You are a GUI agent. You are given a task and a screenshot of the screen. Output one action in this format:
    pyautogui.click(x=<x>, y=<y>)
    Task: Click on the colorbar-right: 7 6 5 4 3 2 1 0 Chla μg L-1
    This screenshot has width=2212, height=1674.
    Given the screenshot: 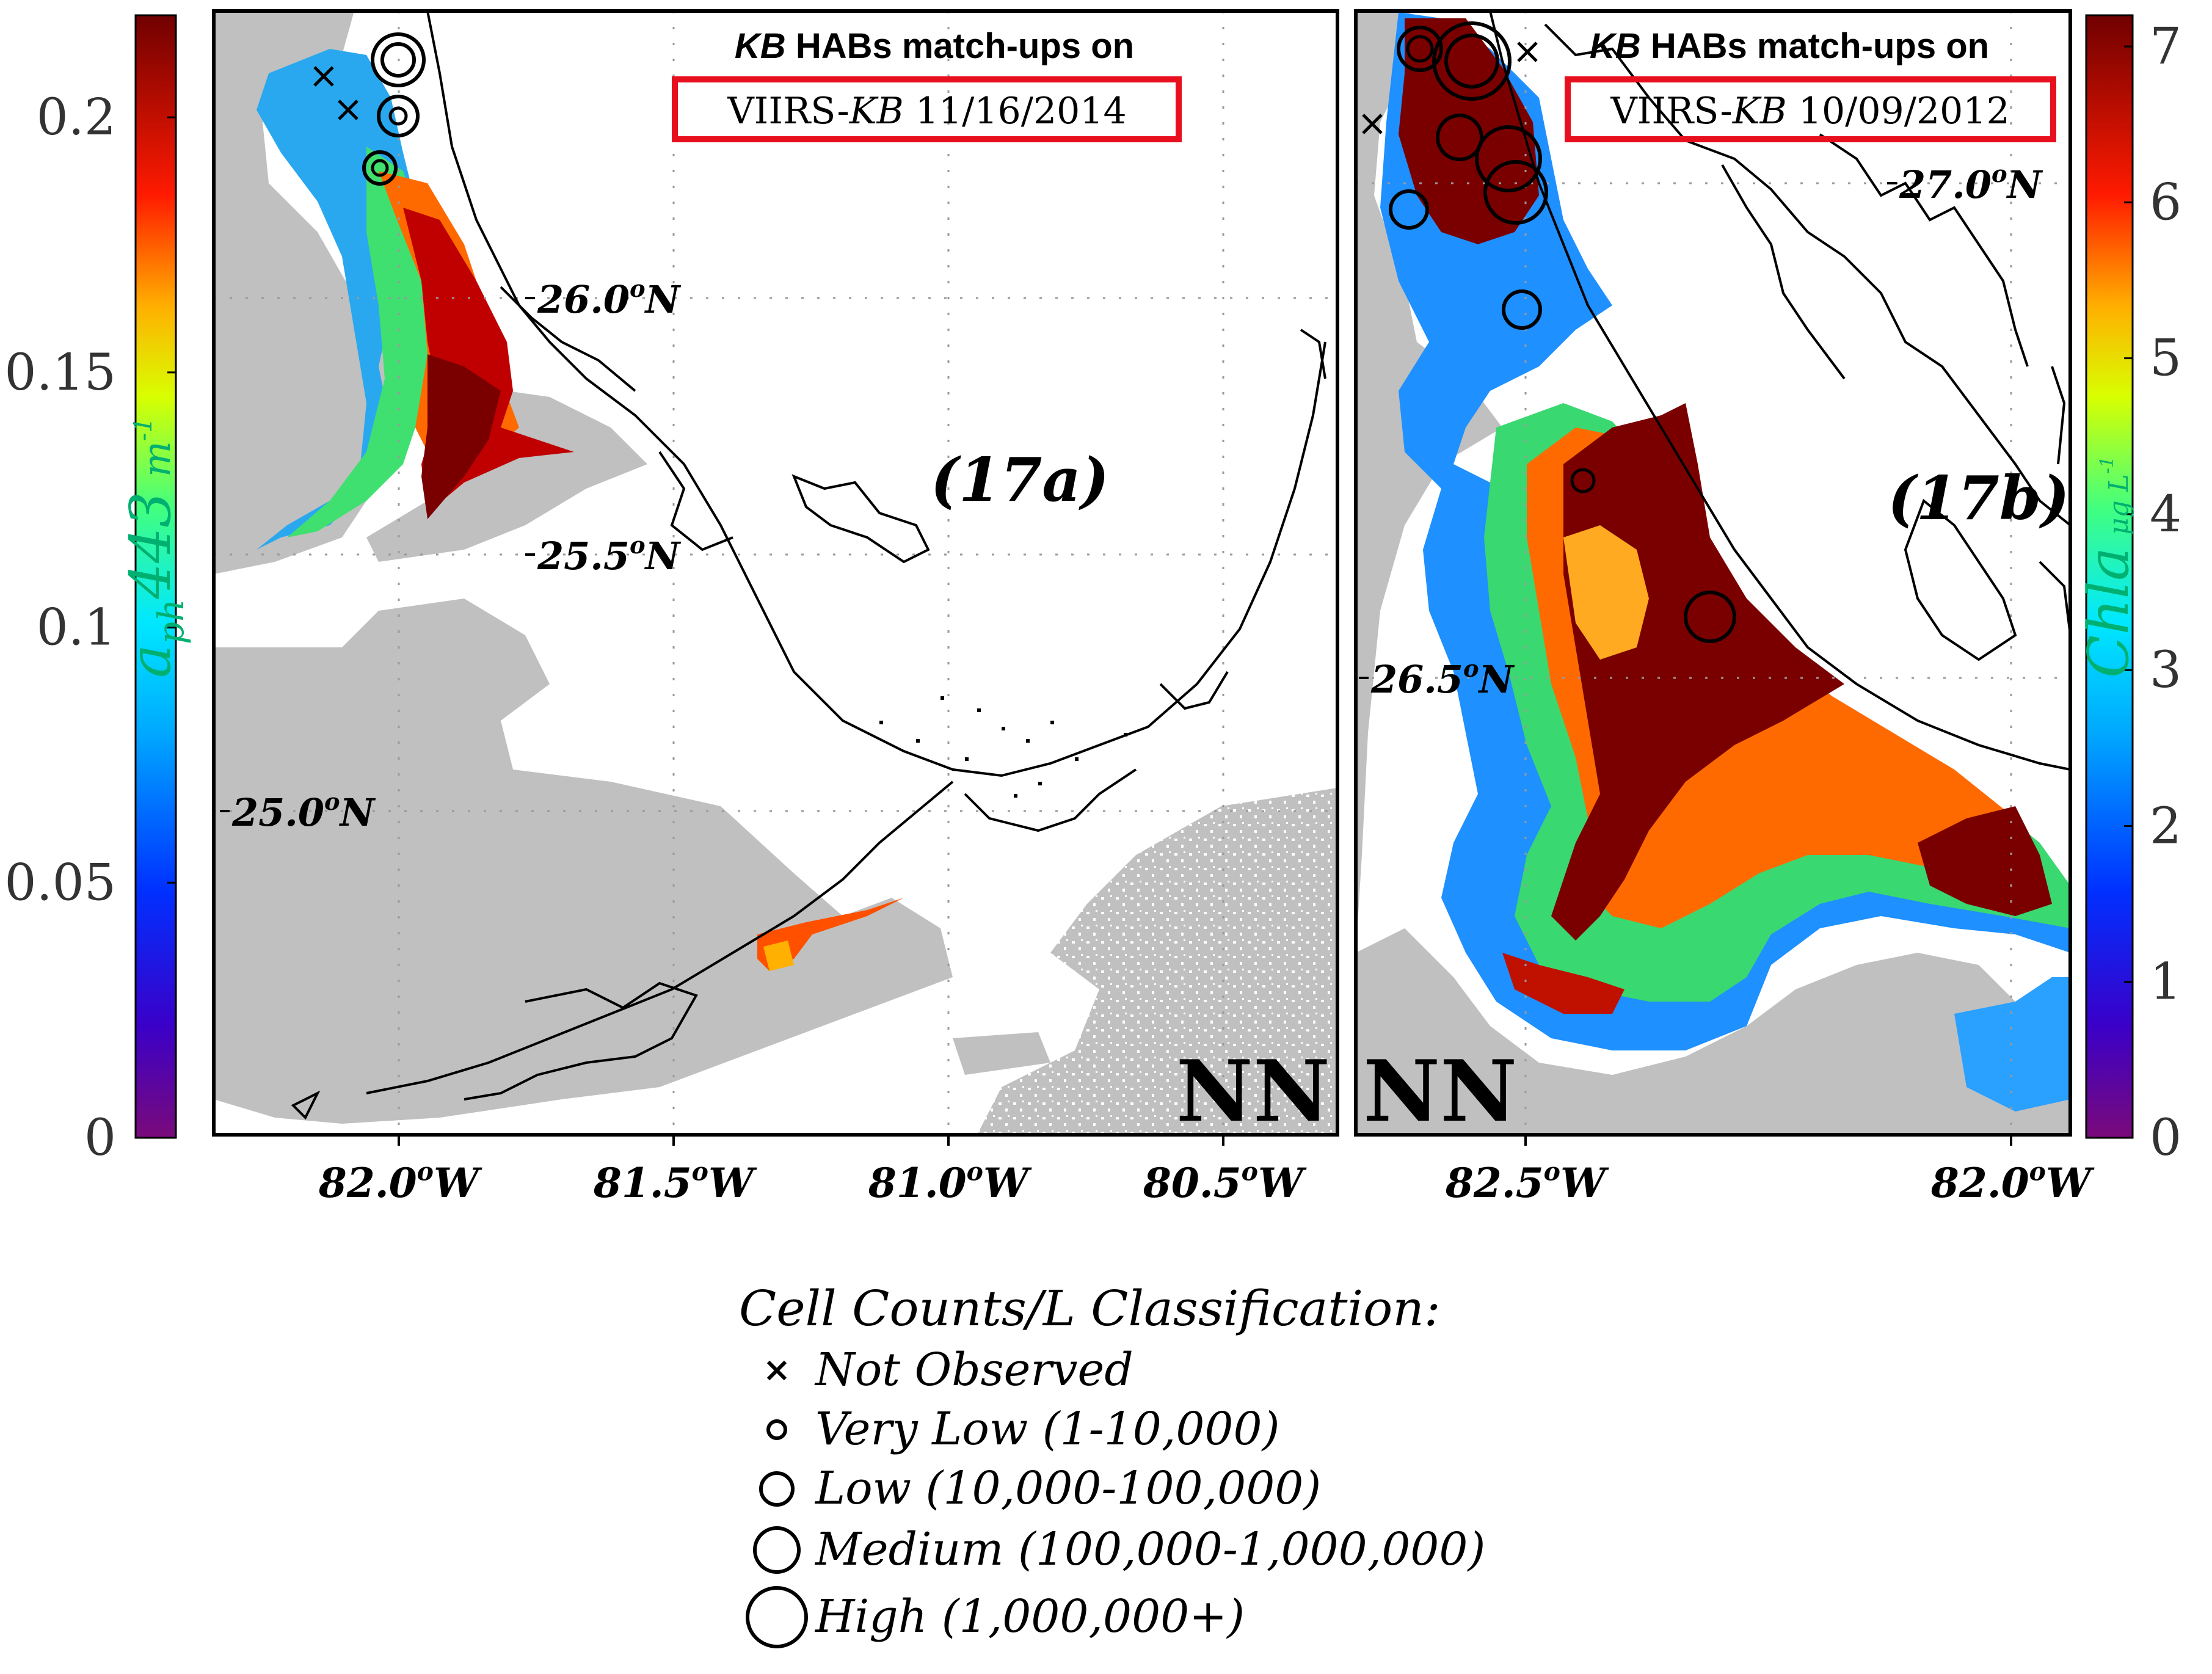 What is the action you would take?
    pyautogui.click(x=2128, y=590)
    